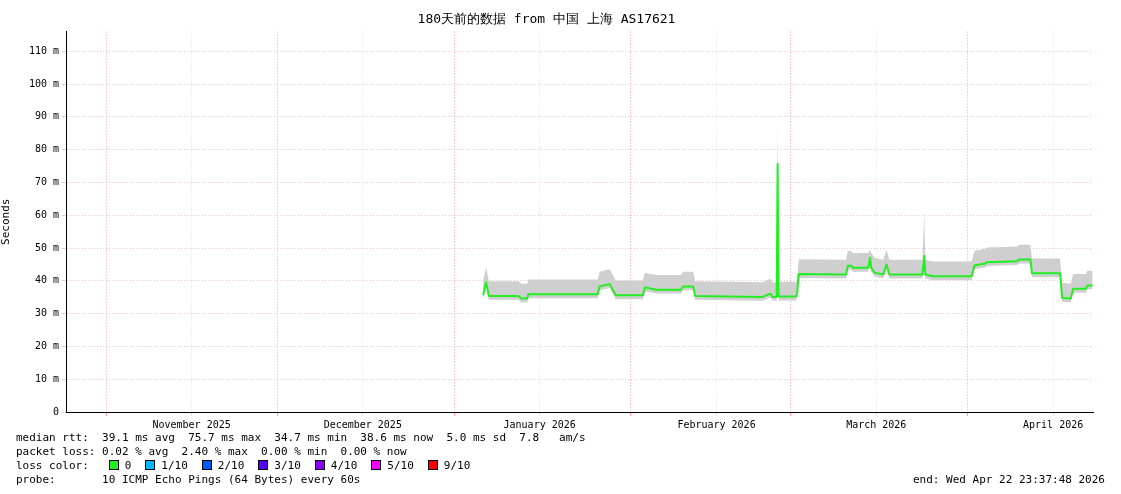 Image resolution: width=1121 pixels, height=494 pixels. I want to click on text: median rtt: 39.1 ms avg 75.7 ms max 34.7 ms min 38.6 ms now 5.0 ms sd 7.8 am/s, so click(301, 437).